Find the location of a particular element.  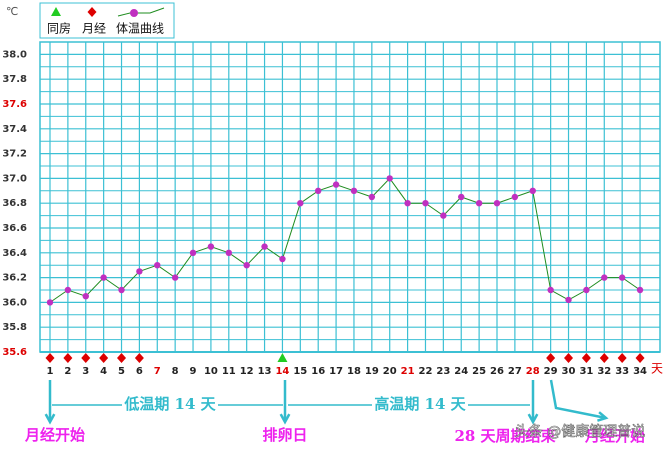

x-tick-label: 5 is located at coordinates (121, 371).